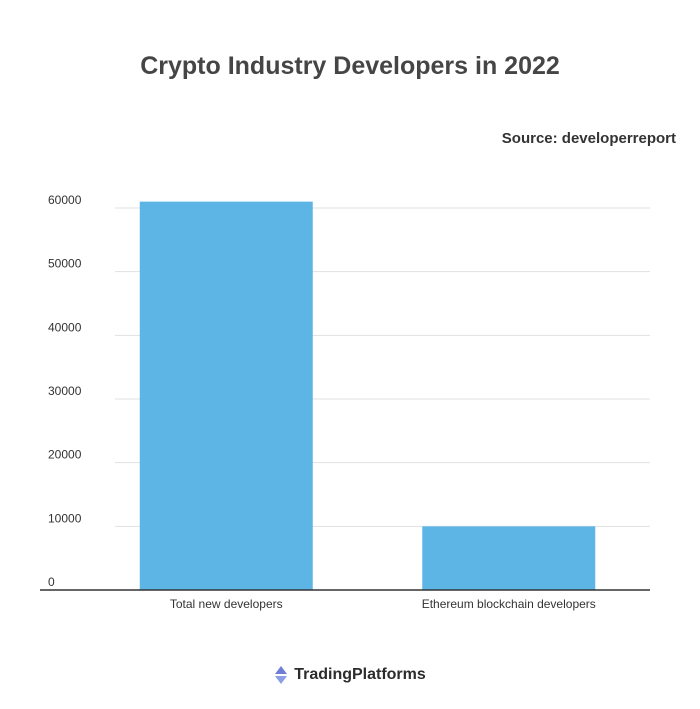  I want to click on x-tick-label: Total new developers, so click(226, 604).